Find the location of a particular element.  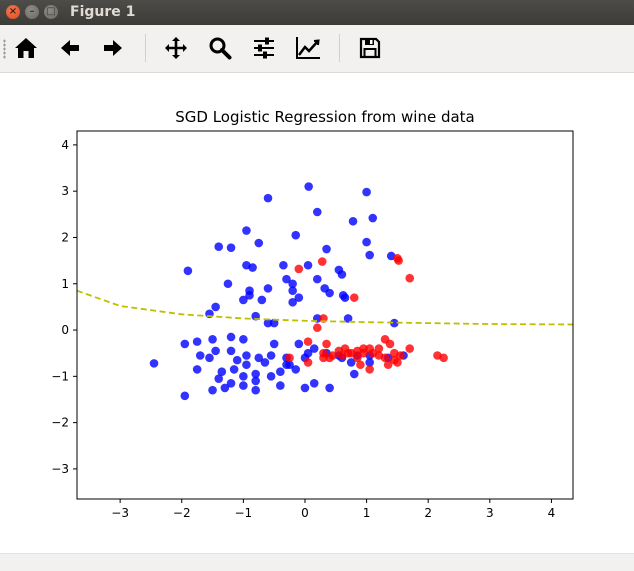

back-button is located at coordinates (70, 48).